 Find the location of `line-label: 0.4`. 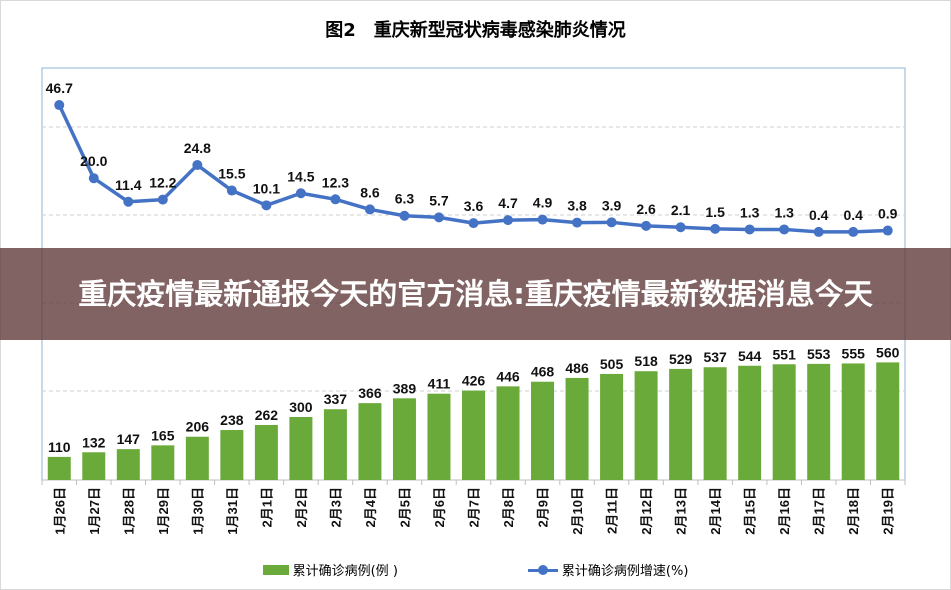

line-label: 0.4 is located at coordinates (819, 215).